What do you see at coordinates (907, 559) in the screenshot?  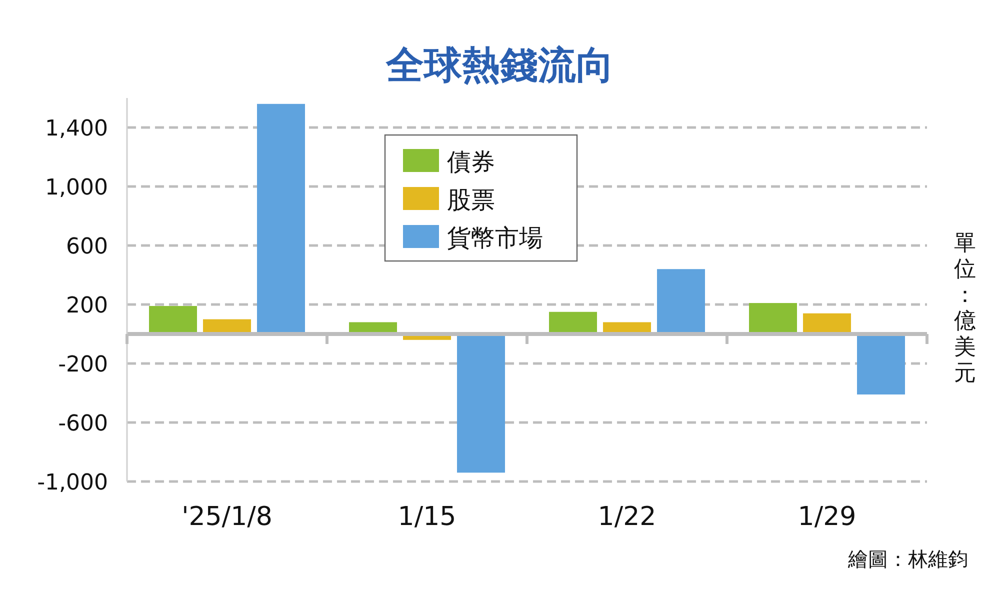 I see `text: 繪圖：林維鈞` at bounding box center [907, 559].